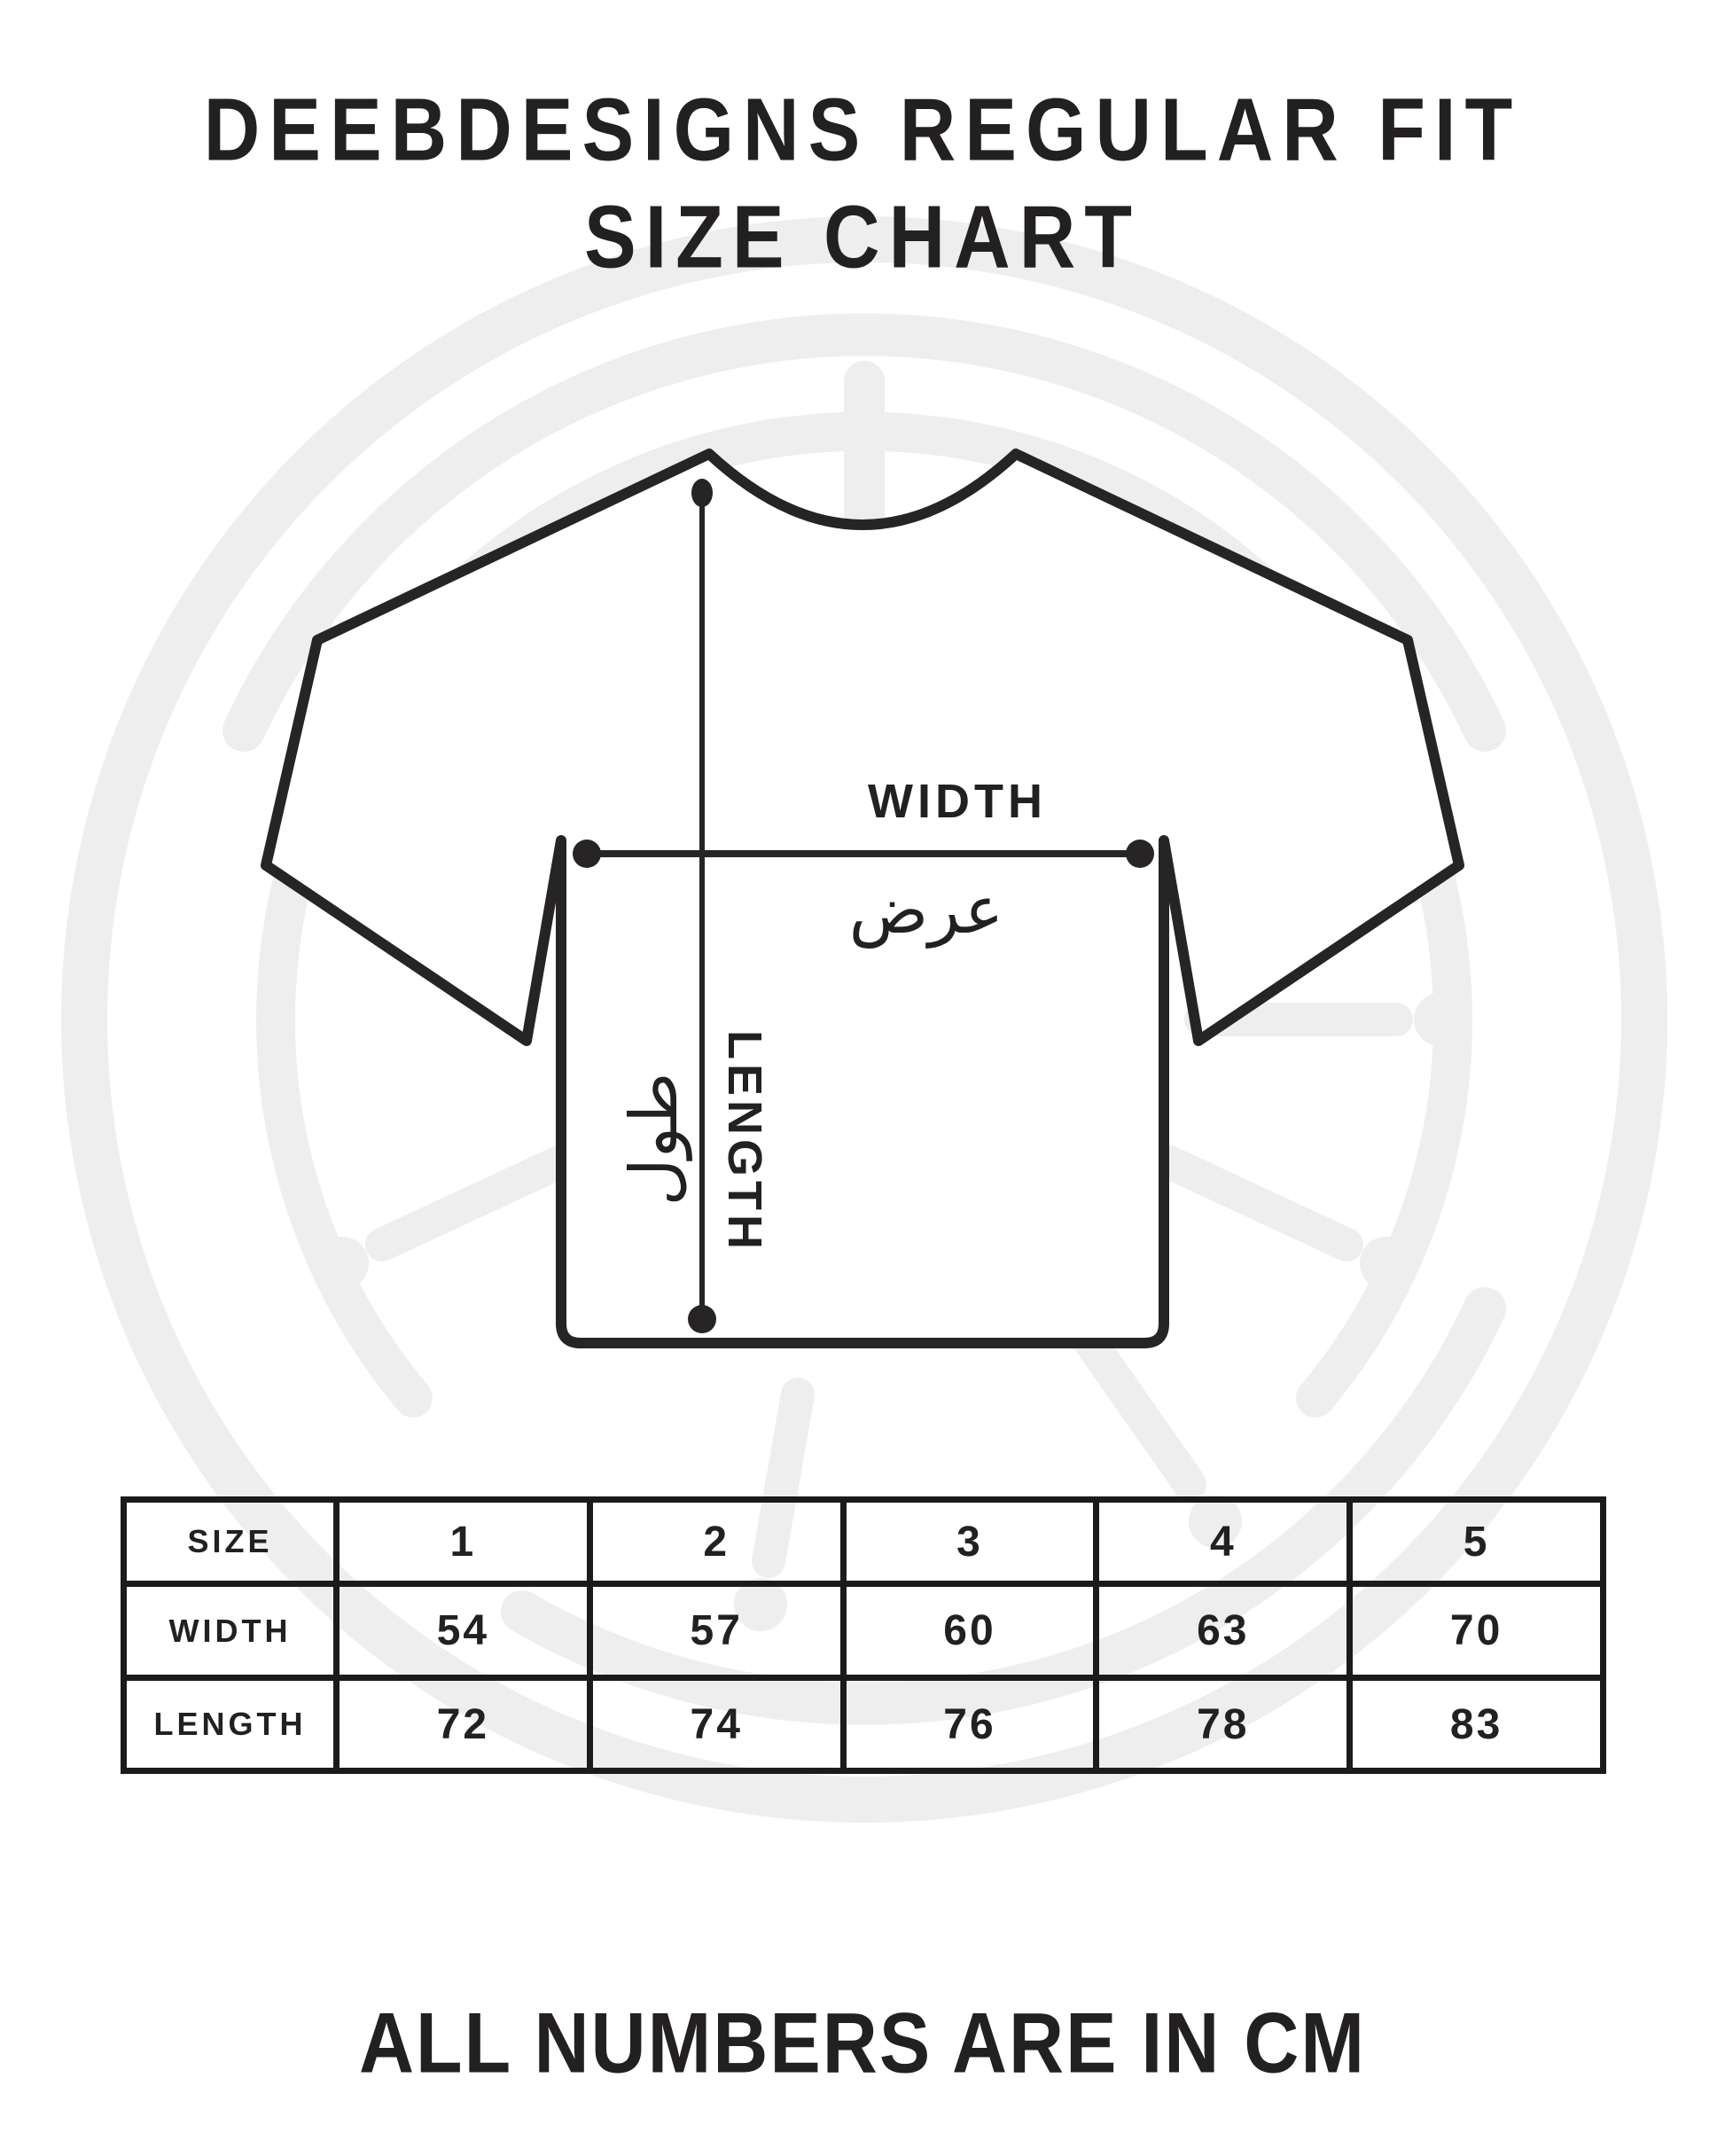 Image resolution: width=1725 pixels, height=2156 pixels. I want to click on table-row-length: LENGTH 72 74 76 78 83, so click(863, 1724).